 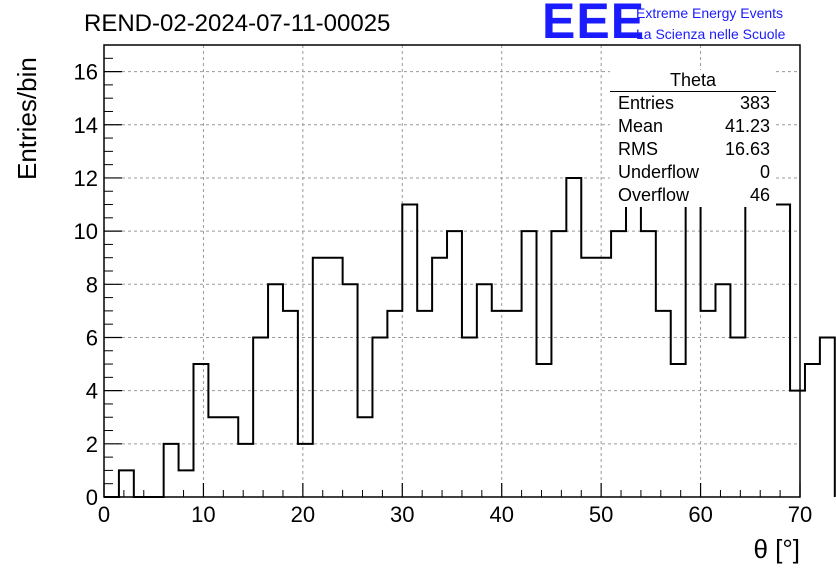 What do you see at coordinates (747, 126) in the screenshot?
I see `stats-value: 41.23` at bounding box center [747, 126].